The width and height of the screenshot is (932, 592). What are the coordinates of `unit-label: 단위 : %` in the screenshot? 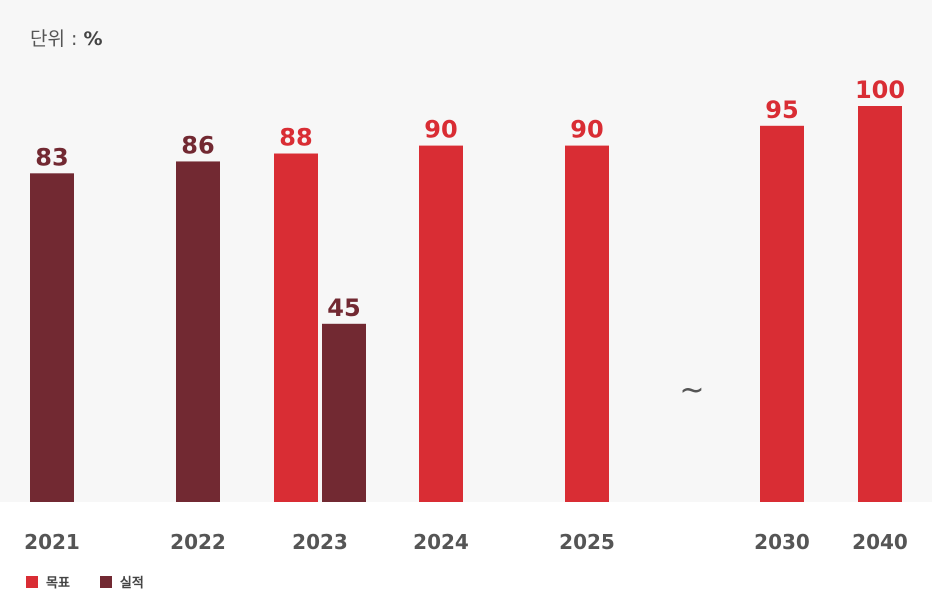 It's located at (66, 37).